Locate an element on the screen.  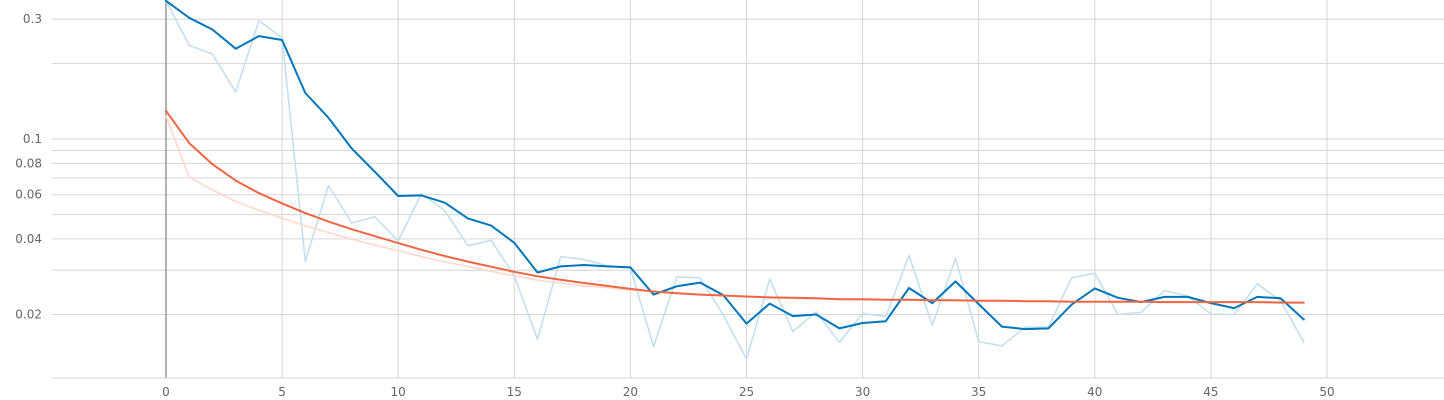
y-tick-label: 0.3 is located at coordinates (32, 19).